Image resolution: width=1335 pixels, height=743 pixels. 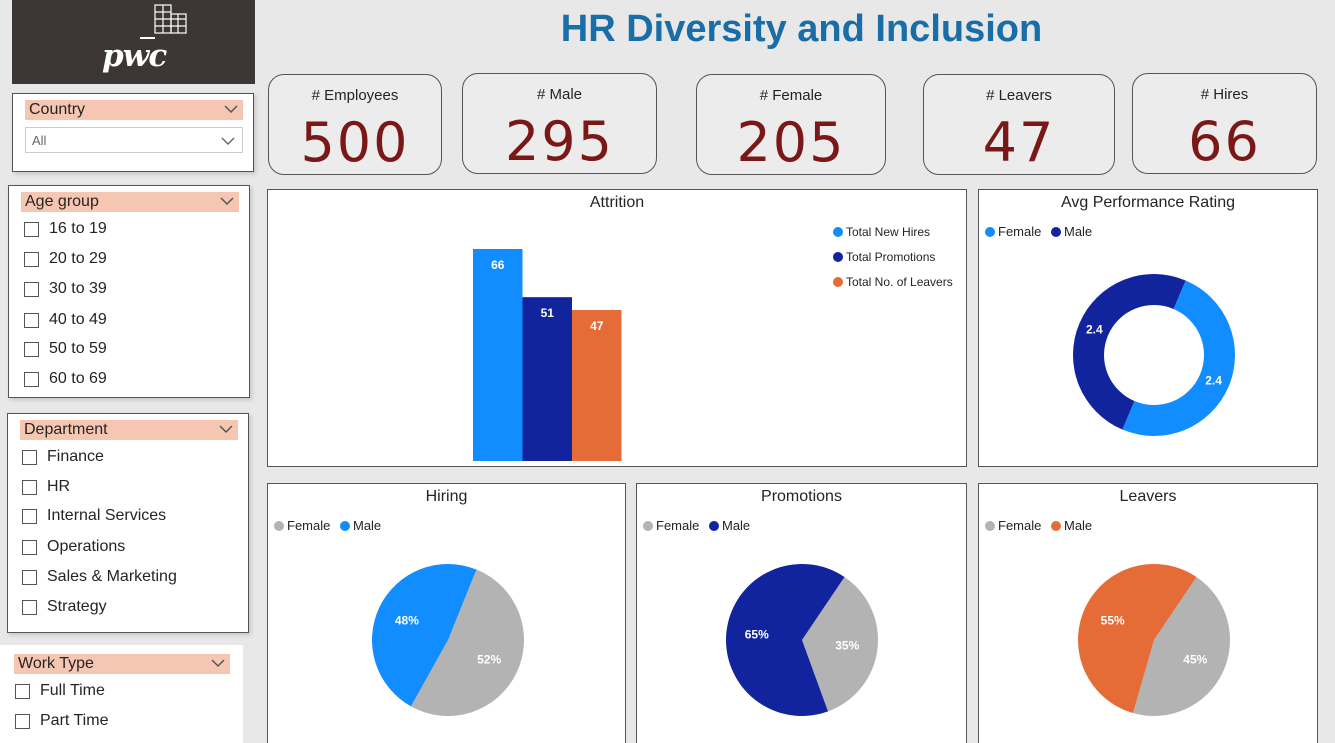 I want to click on option-label: 60 to 69, so click(x=78, y=378).